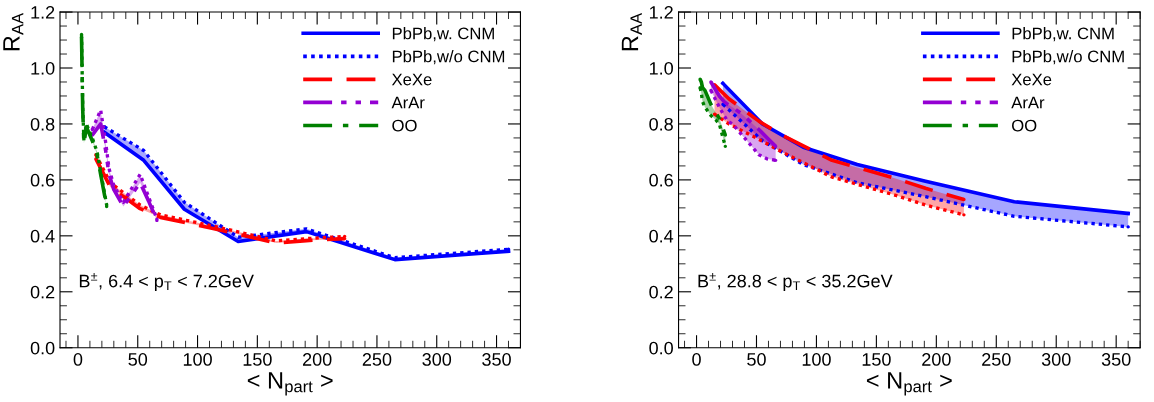 This screenshot has width=1154, height=402. What do you see at coordinates (166, 282) in the screenshot?
I see `annotation: B$^{±}$, 6.4 < p$_{T}$ < 7.2GeV` at bounding box center [166, 282].